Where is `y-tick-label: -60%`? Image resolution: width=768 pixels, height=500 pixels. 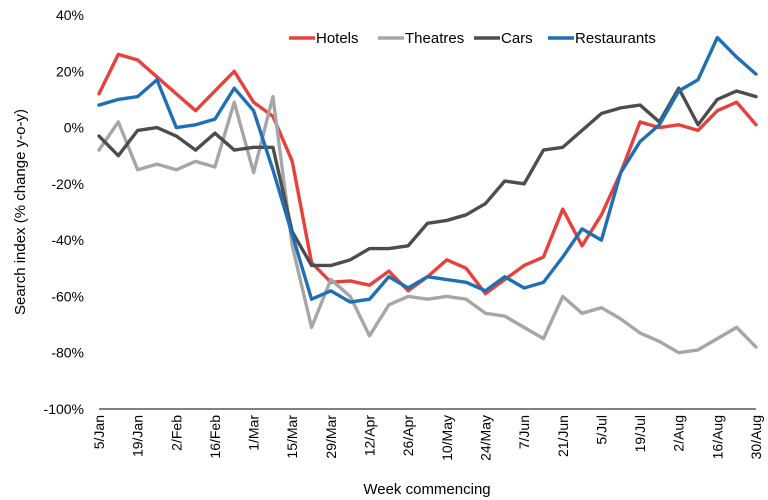 y-tick-label: -60% is located at coordinates (67, 296).